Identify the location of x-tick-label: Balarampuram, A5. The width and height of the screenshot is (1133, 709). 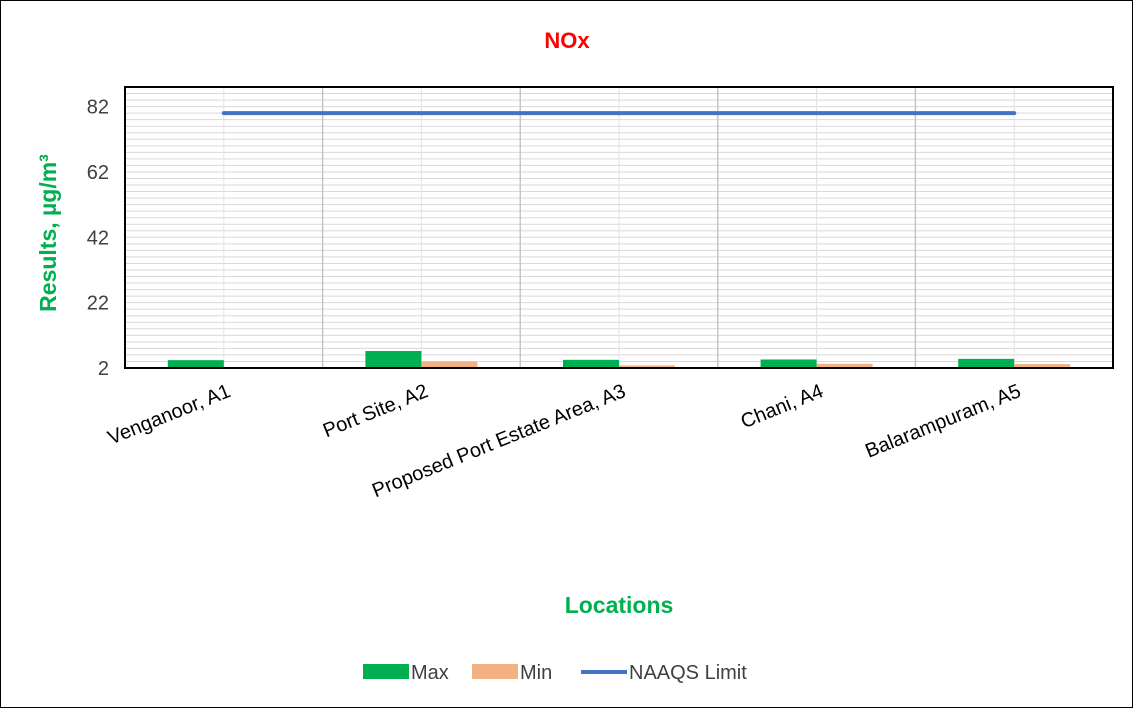
(943, 421).